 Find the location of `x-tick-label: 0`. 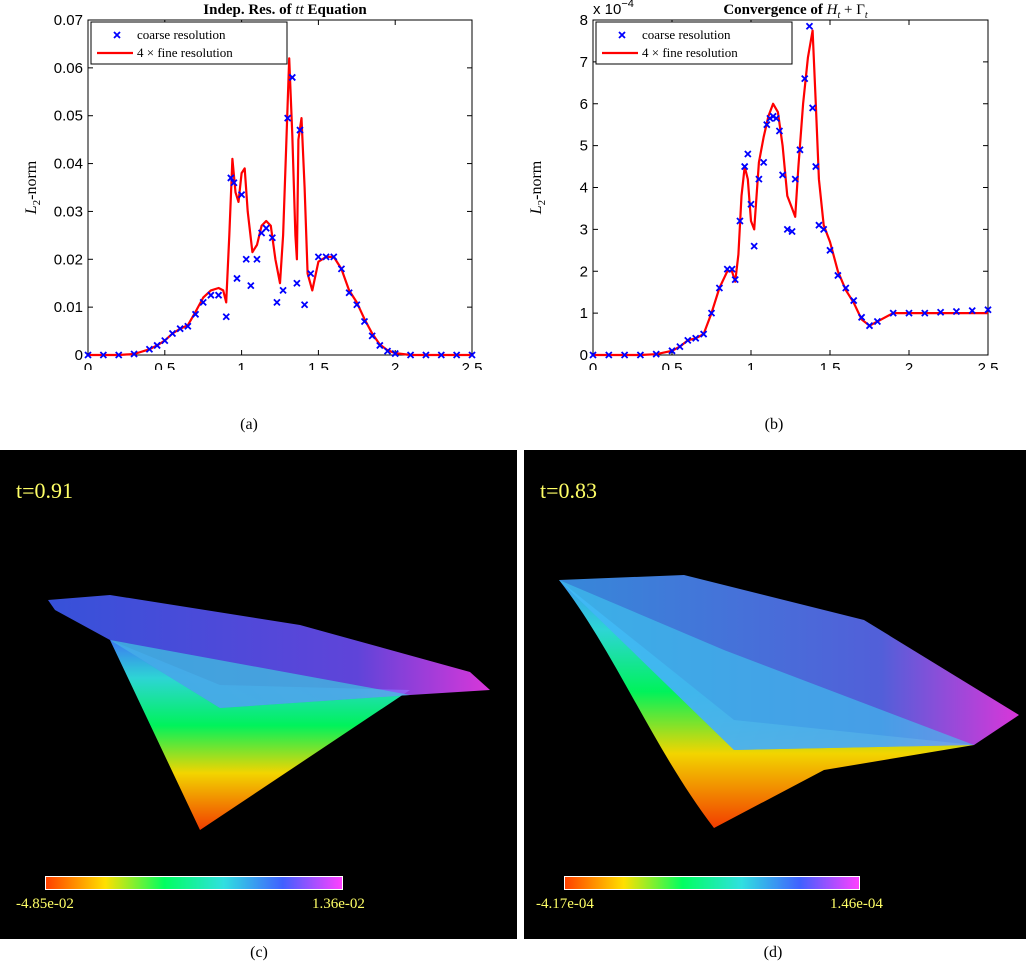

x-tick-label: 0 is located at coordinates (88, 365).